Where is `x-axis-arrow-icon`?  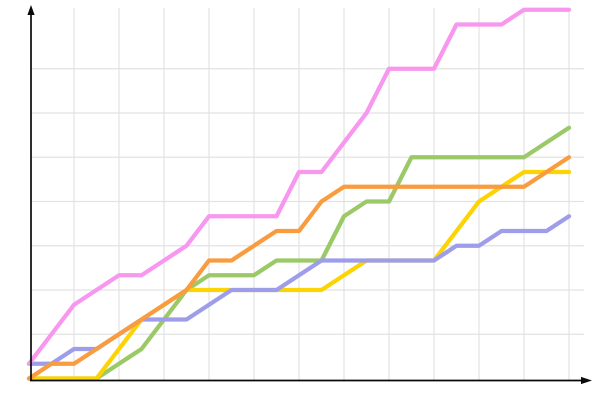
x-axis-arrow-icon is located at coordinates (586, 380).